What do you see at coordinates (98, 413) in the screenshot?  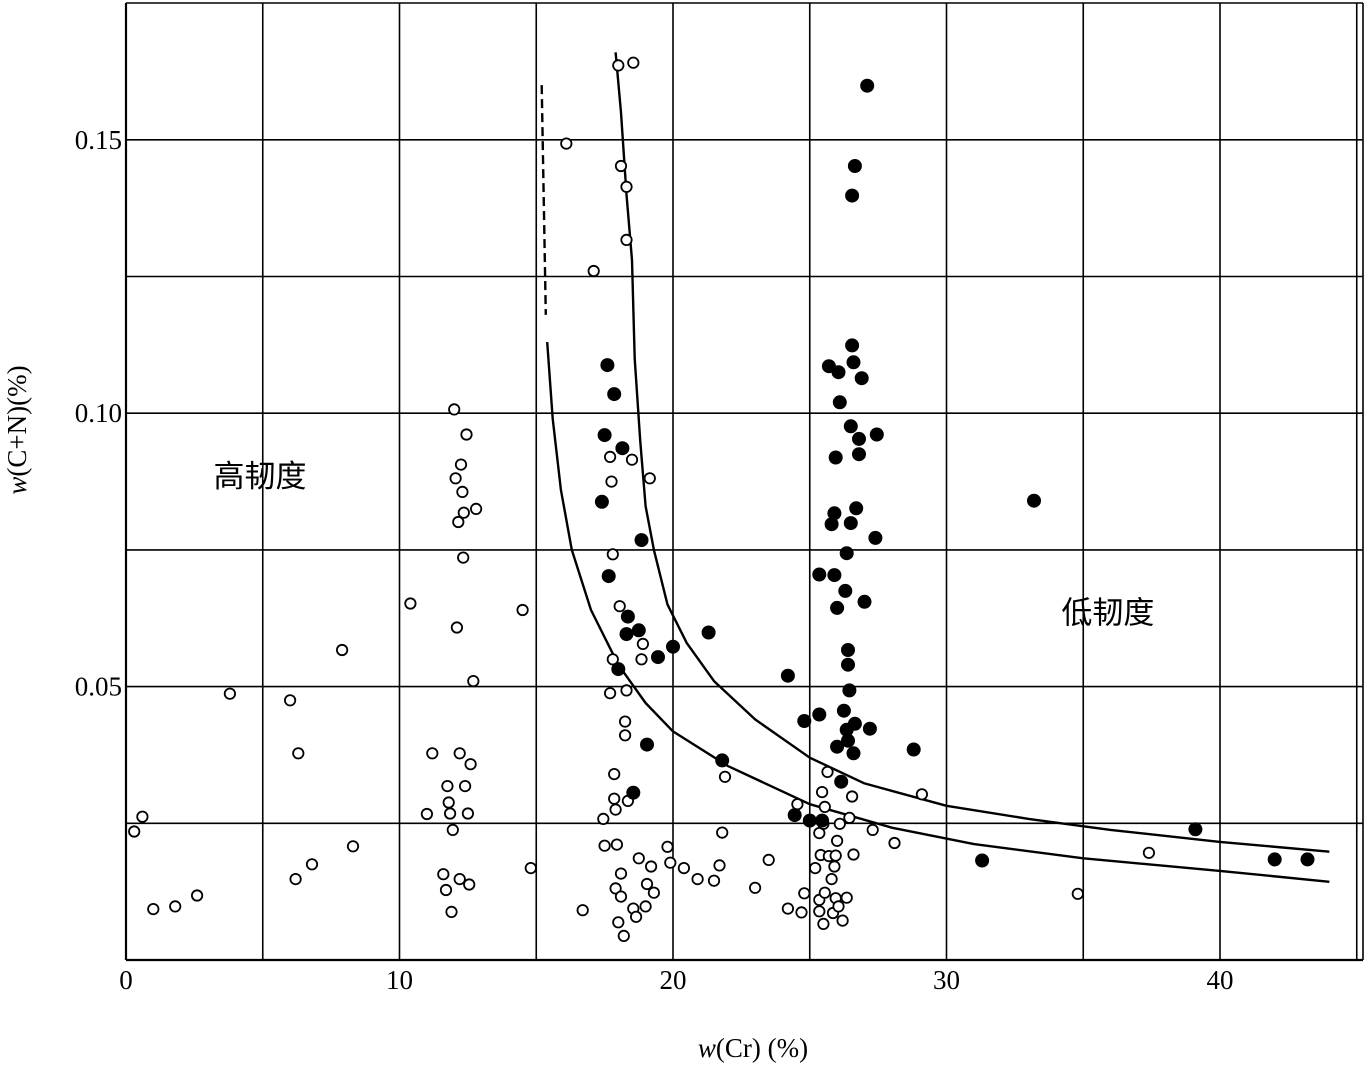 I see `y-tick-label: 0.10` at bounding box center [98, 413].